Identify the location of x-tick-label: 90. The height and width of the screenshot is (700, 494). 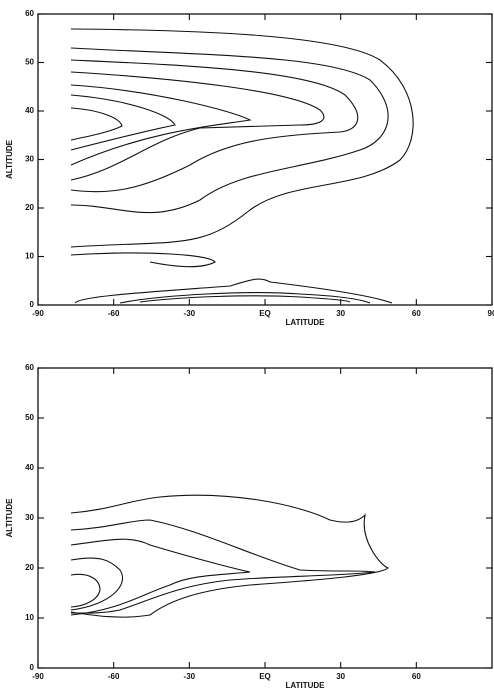
(491, 313).